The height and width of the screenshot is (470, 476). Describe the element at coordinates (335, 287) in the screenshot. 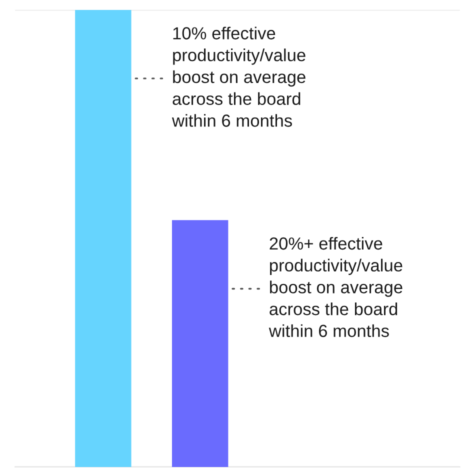

I see `text: 20%+ effective productivity/value boost on average across the board within 6 months` at that location.